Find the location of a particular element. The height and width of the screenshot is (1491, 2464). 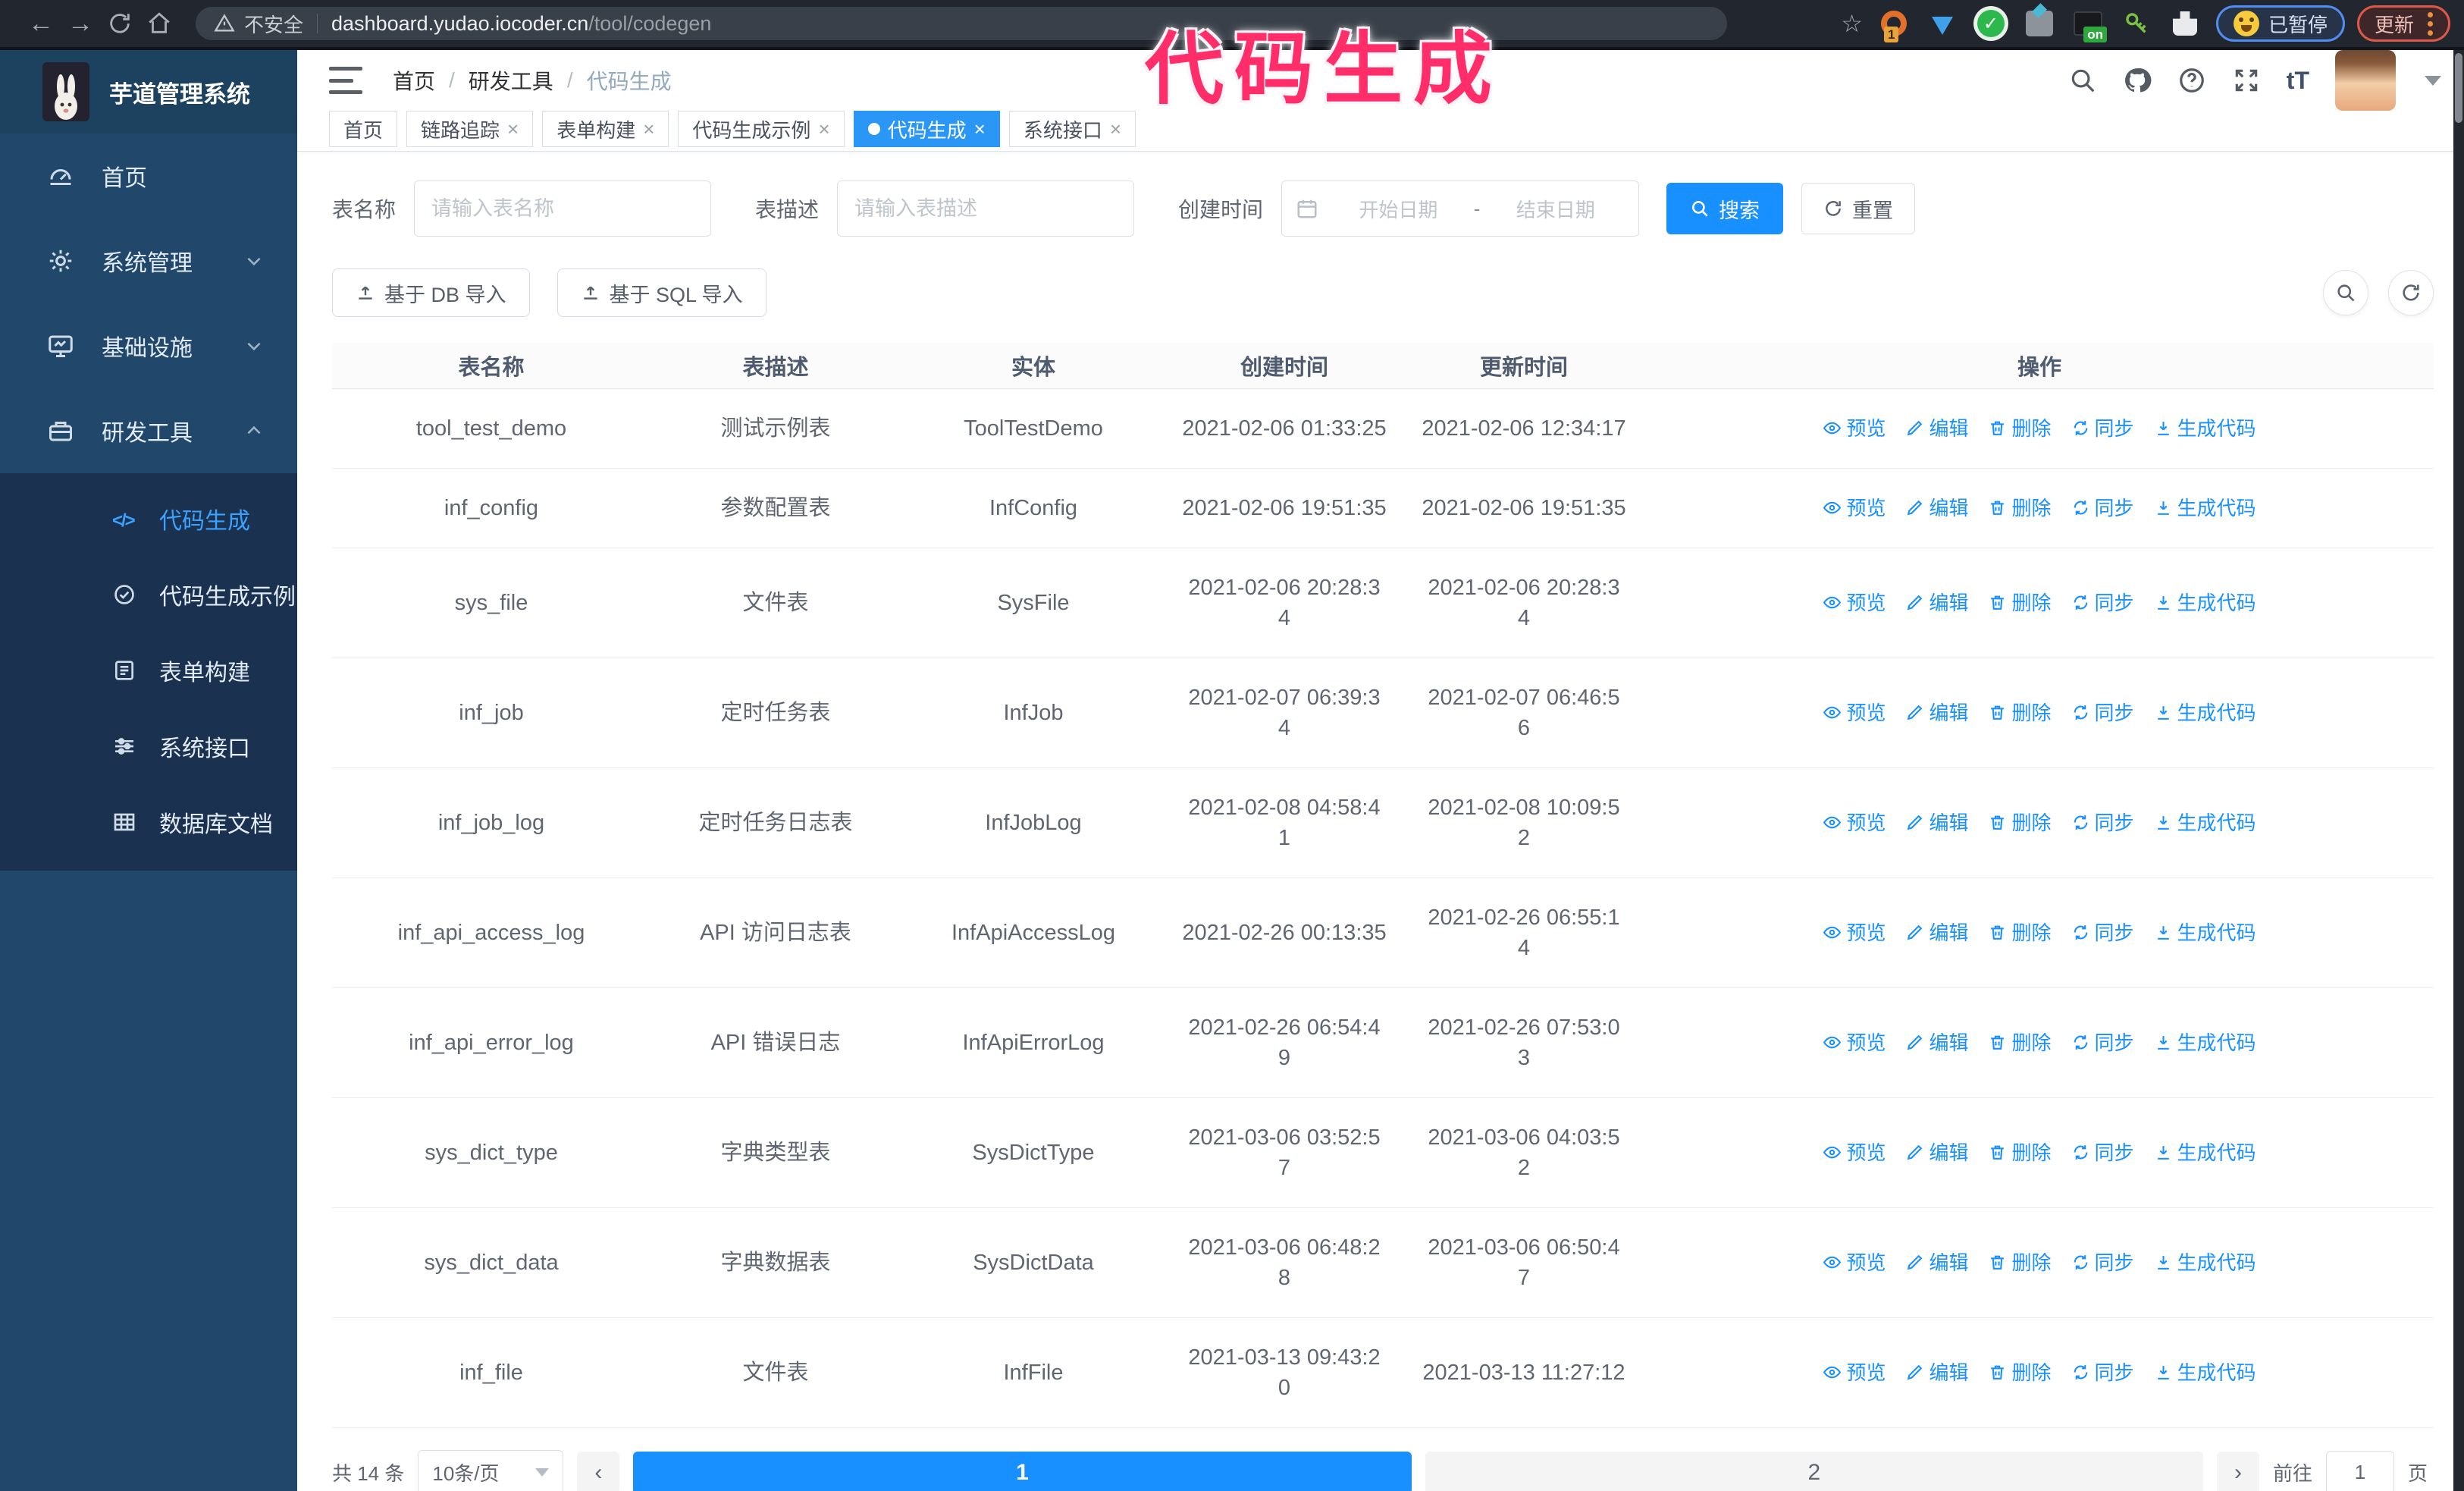

tab-form-builder: 表单构建 × is located at coordinates (606, 129).